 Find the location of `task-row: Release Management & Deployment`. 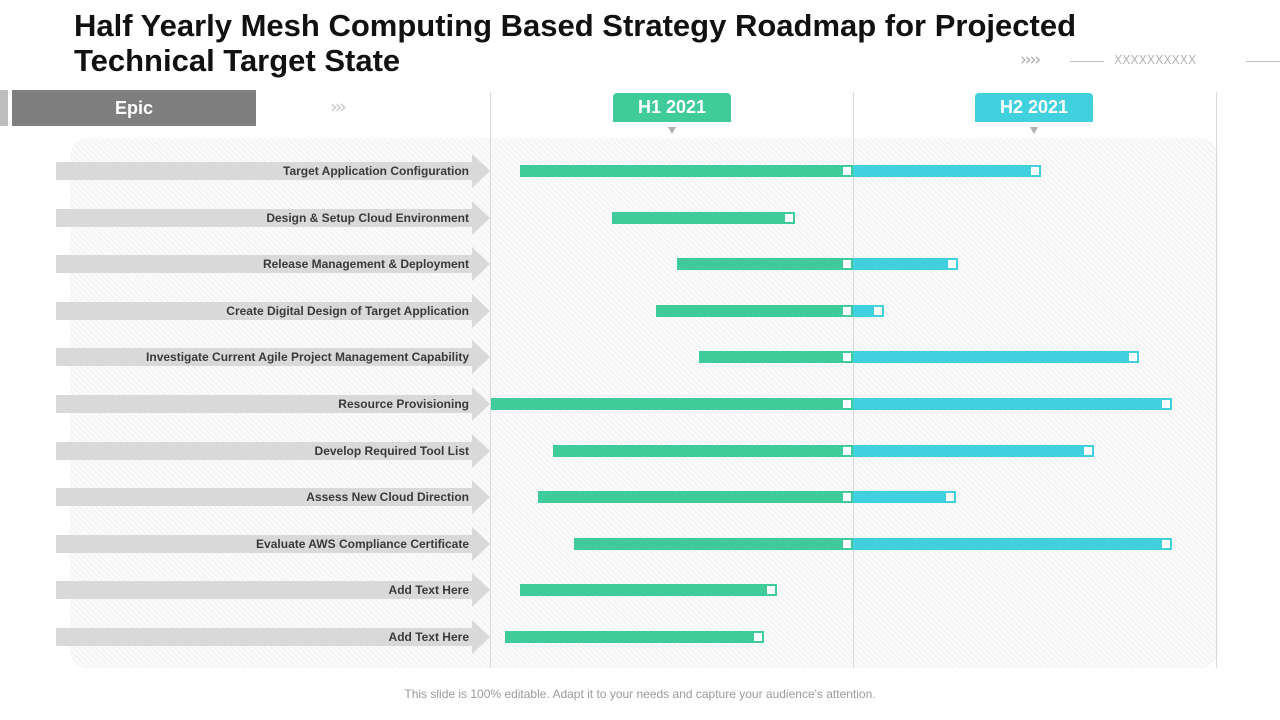

task-row: Release Management & Deployment is located at coordinates (273, 264).